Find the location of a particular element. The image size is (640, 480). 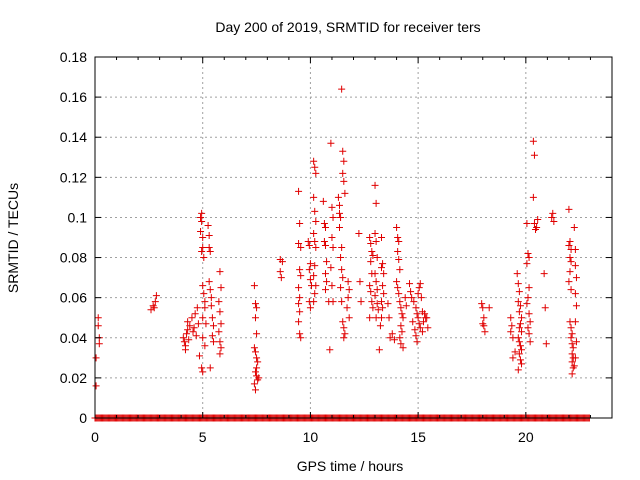

x-tick-label: 0 is located at coordinates (95, 437).